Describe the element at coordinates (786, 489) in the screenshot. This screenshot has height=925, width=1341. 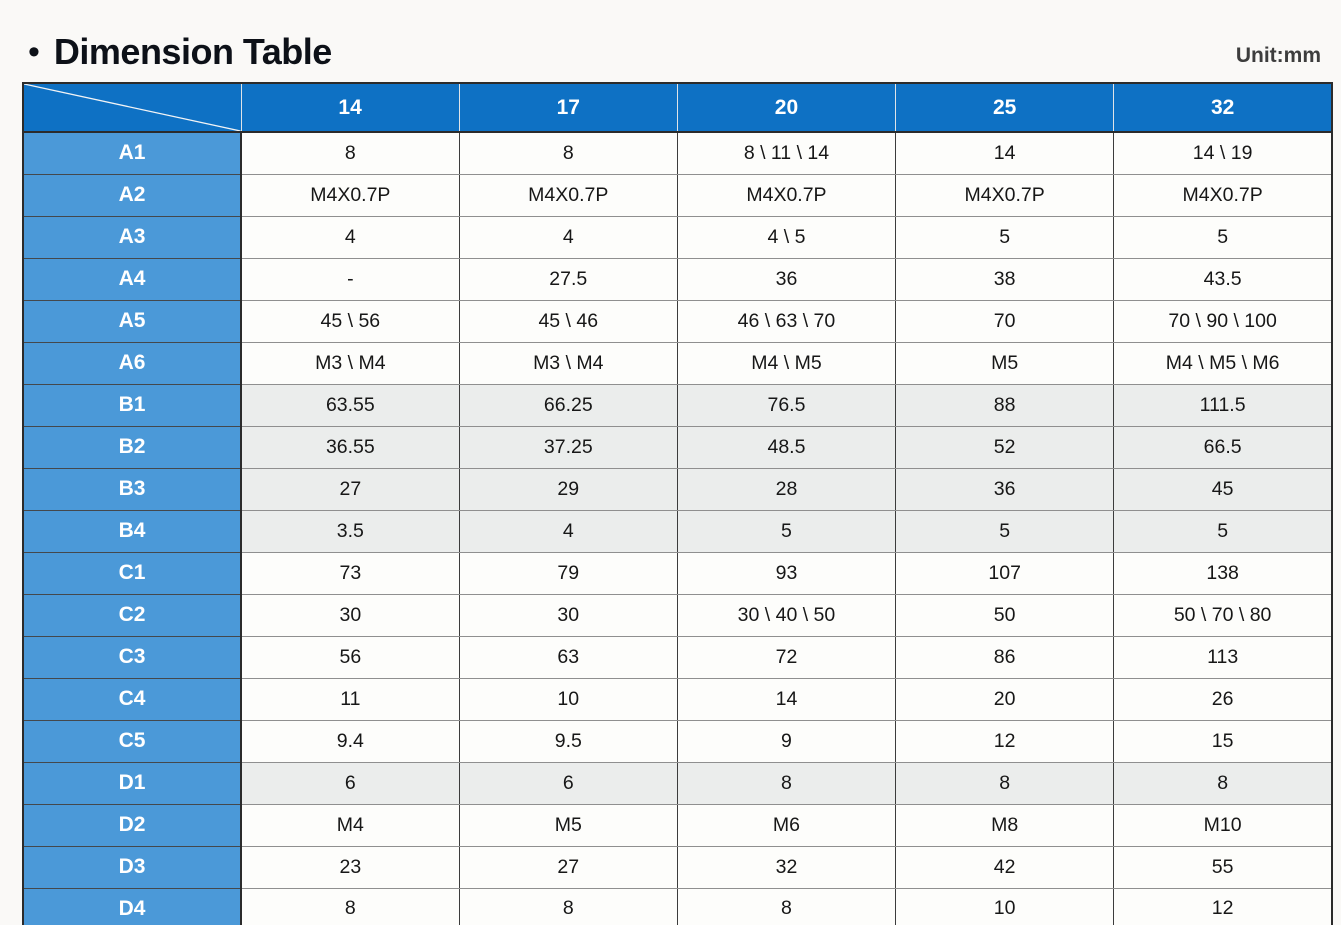
I see `data-cell: 28` at that location.